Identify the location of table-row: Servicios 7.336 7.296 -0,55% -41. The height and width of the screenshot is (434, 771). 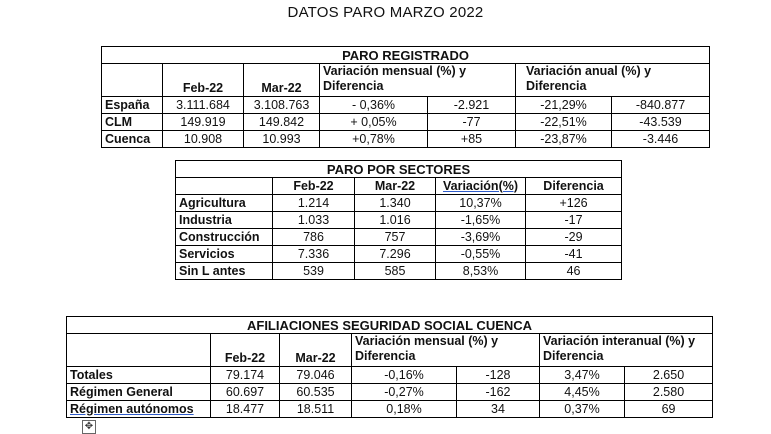
(399, 254).